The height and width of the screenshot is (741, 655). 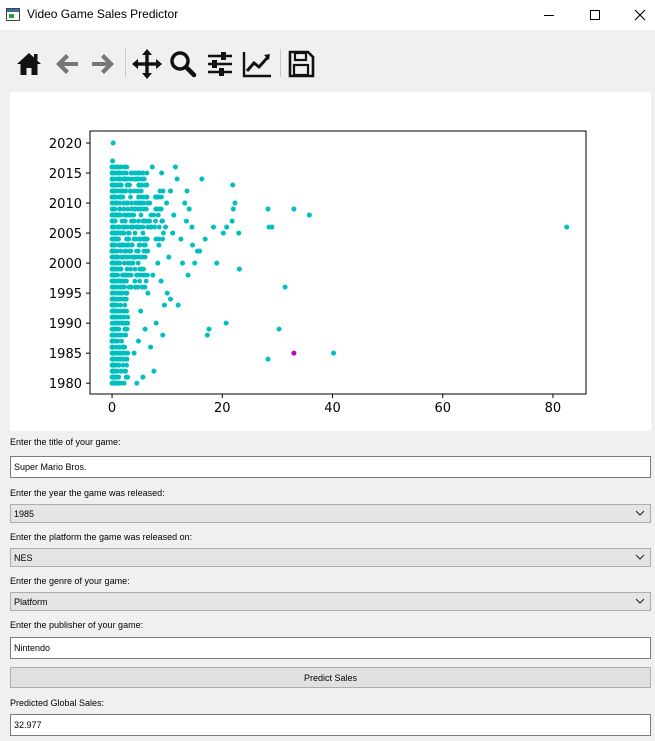 What do you see at coordinates (147, 64) in the screenshot?
I see `pan-button` at bounding box center [147, 64].